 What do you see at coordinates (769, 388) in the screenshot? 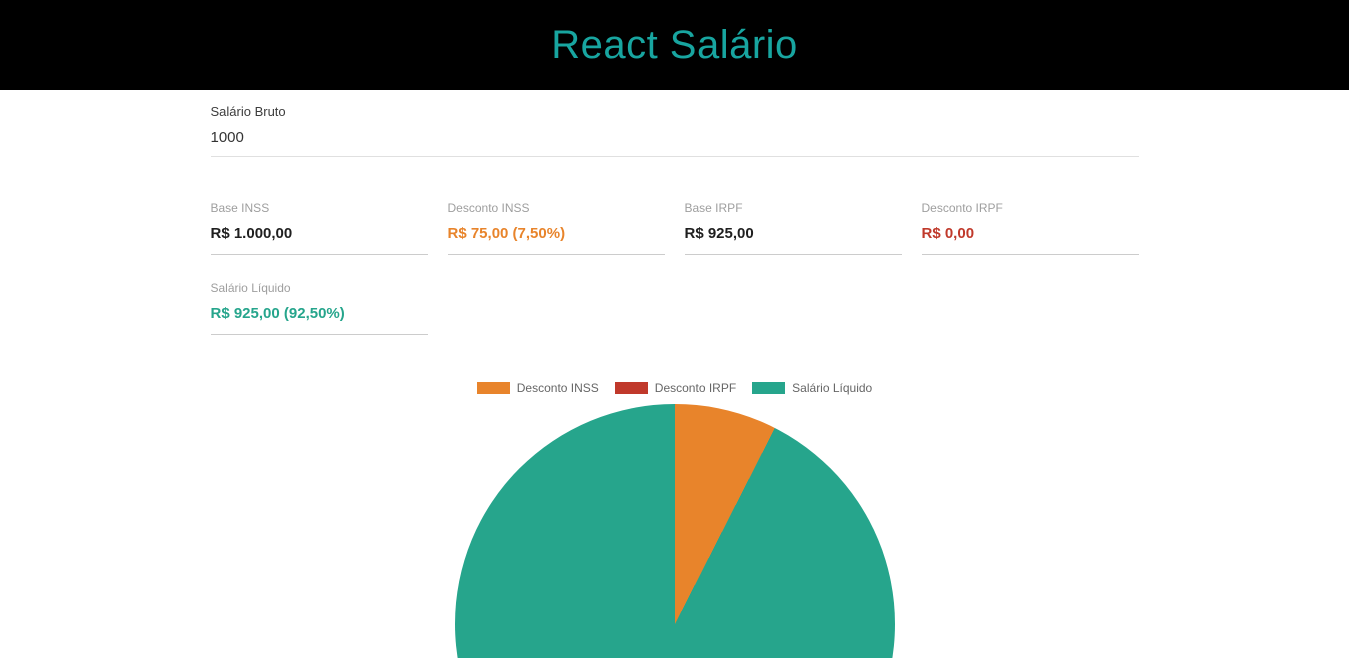
I see `legend-swatch-teal` at bounding box center [769, 388].